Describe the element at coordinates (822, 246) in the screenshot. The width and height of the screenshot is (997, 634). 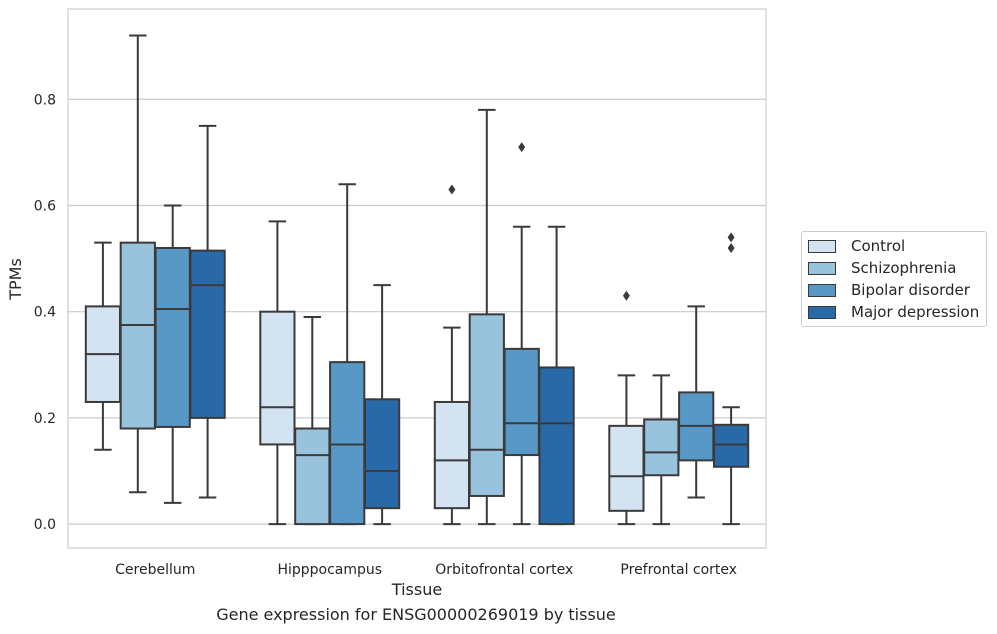
I see `legend-swatch-control` at that location.